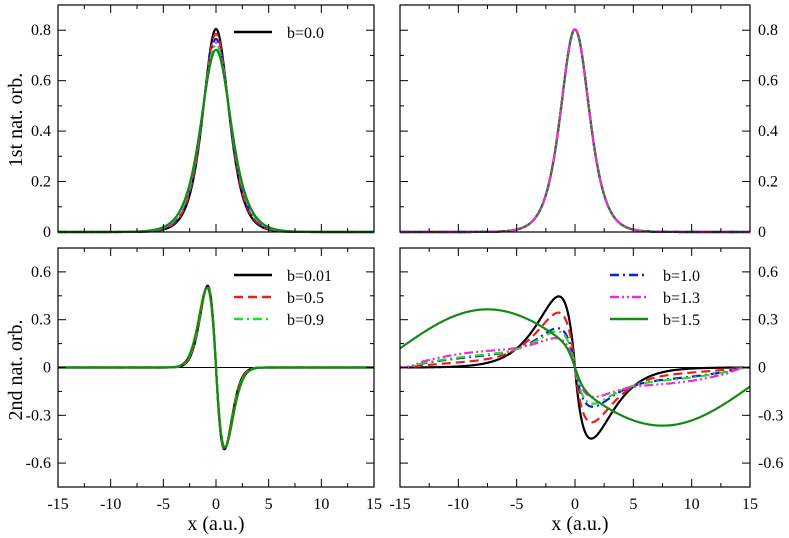  What do you see at coordinates (681, 276) in the screenshot?
I see `legend-label: b=1.0` at bounding box center [681, 276].